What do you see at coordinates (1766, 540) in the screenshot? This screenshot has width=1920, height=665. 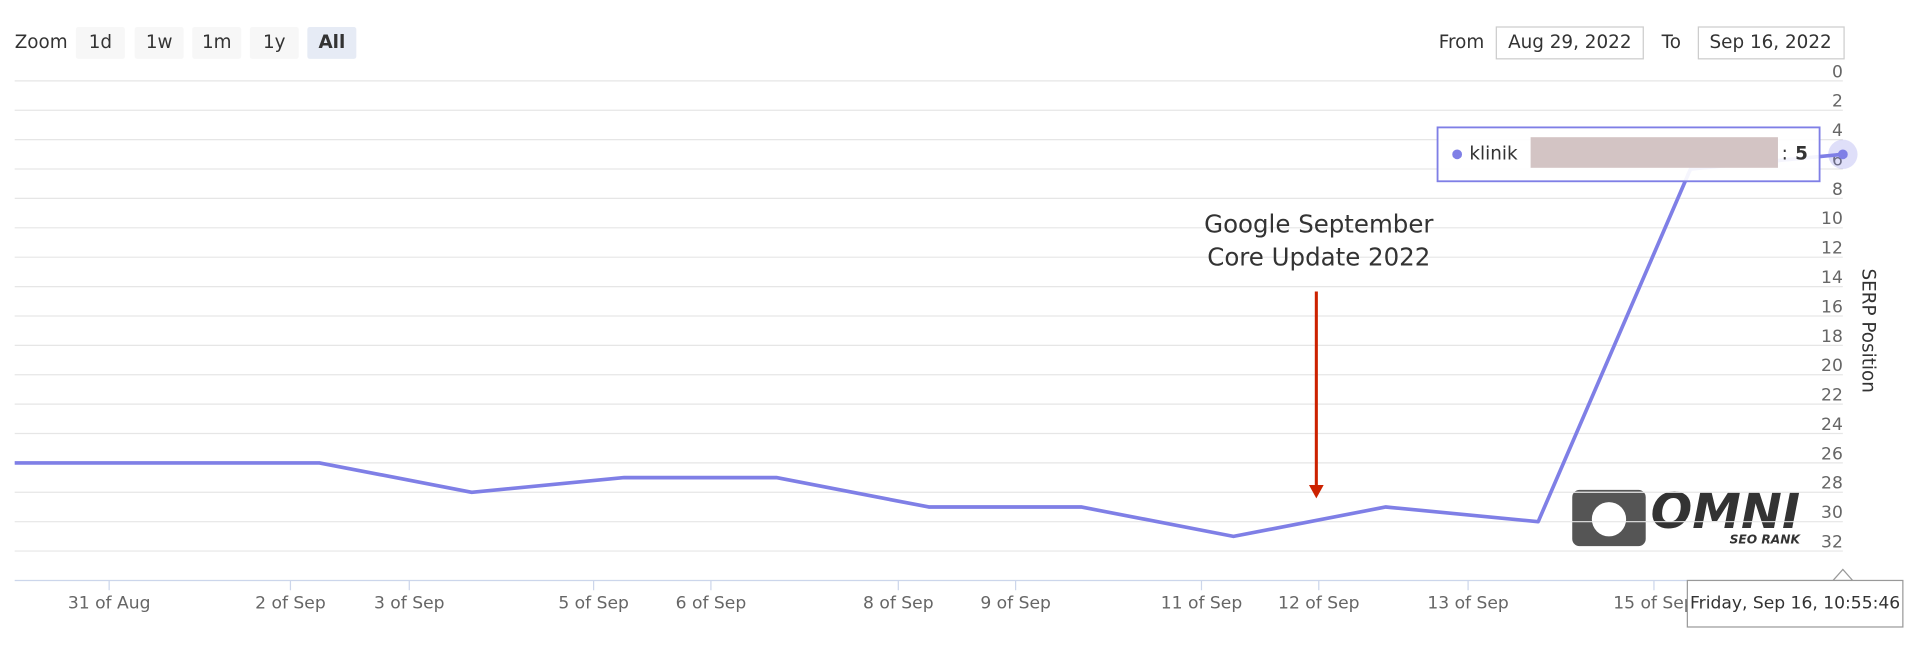 I see `logo-subtitle: SEO RANK` at bounding box center [1766, 540].